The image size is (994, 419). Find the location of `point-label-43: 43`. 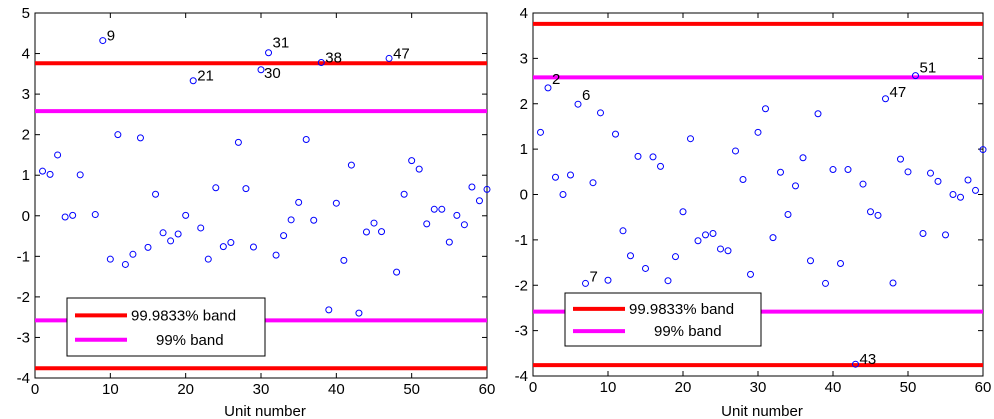

point-label-43: 43 is located at coordinates (868, 359).